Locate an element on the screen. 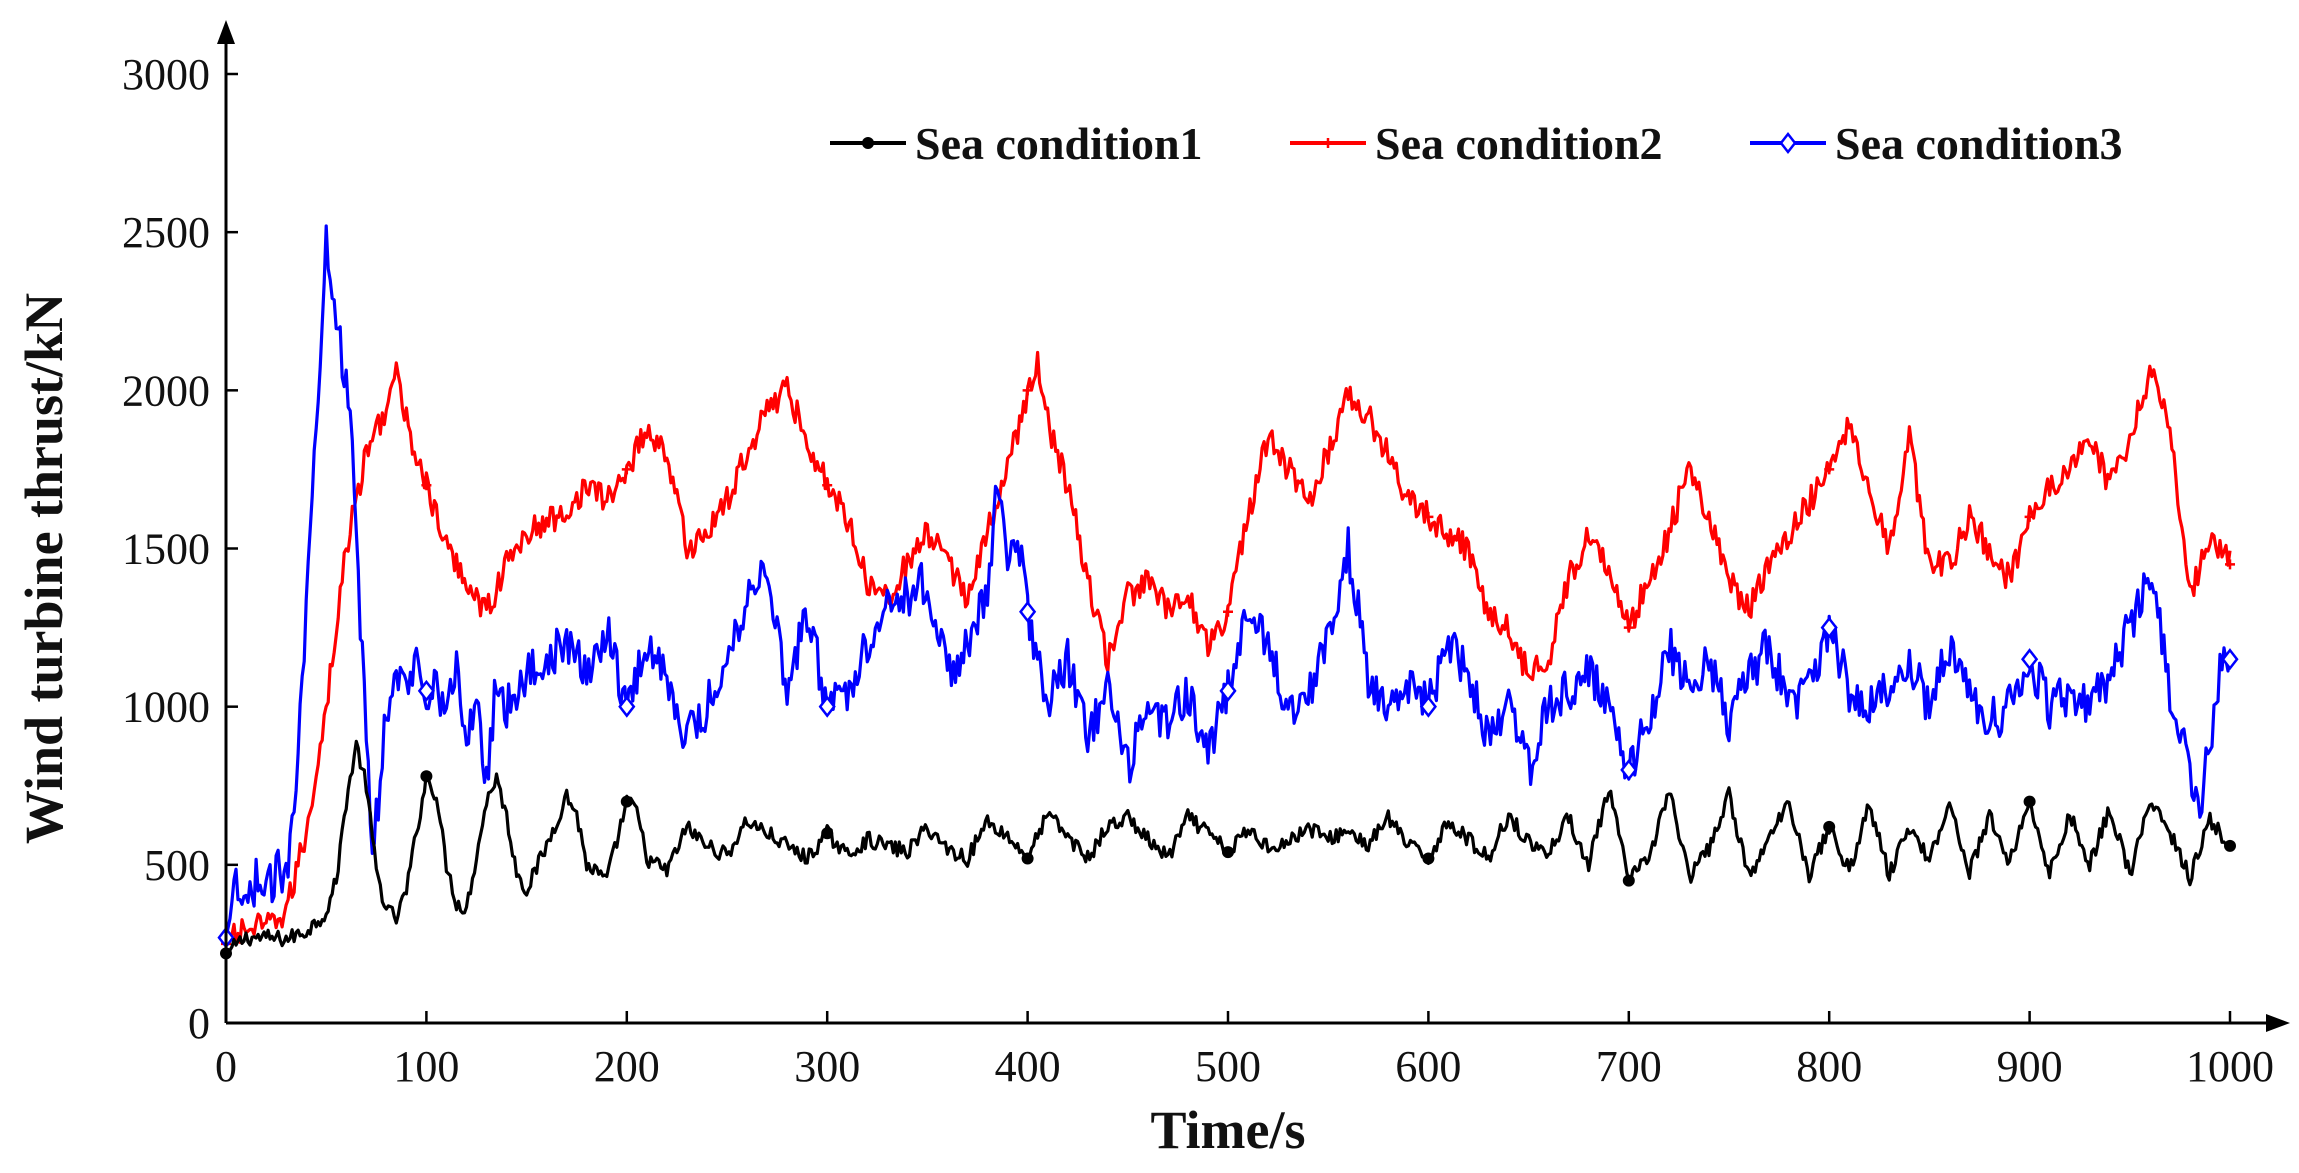 The image size is (2299, 1173). y-tick-label: 3000 is located at coordinates (166, 74).